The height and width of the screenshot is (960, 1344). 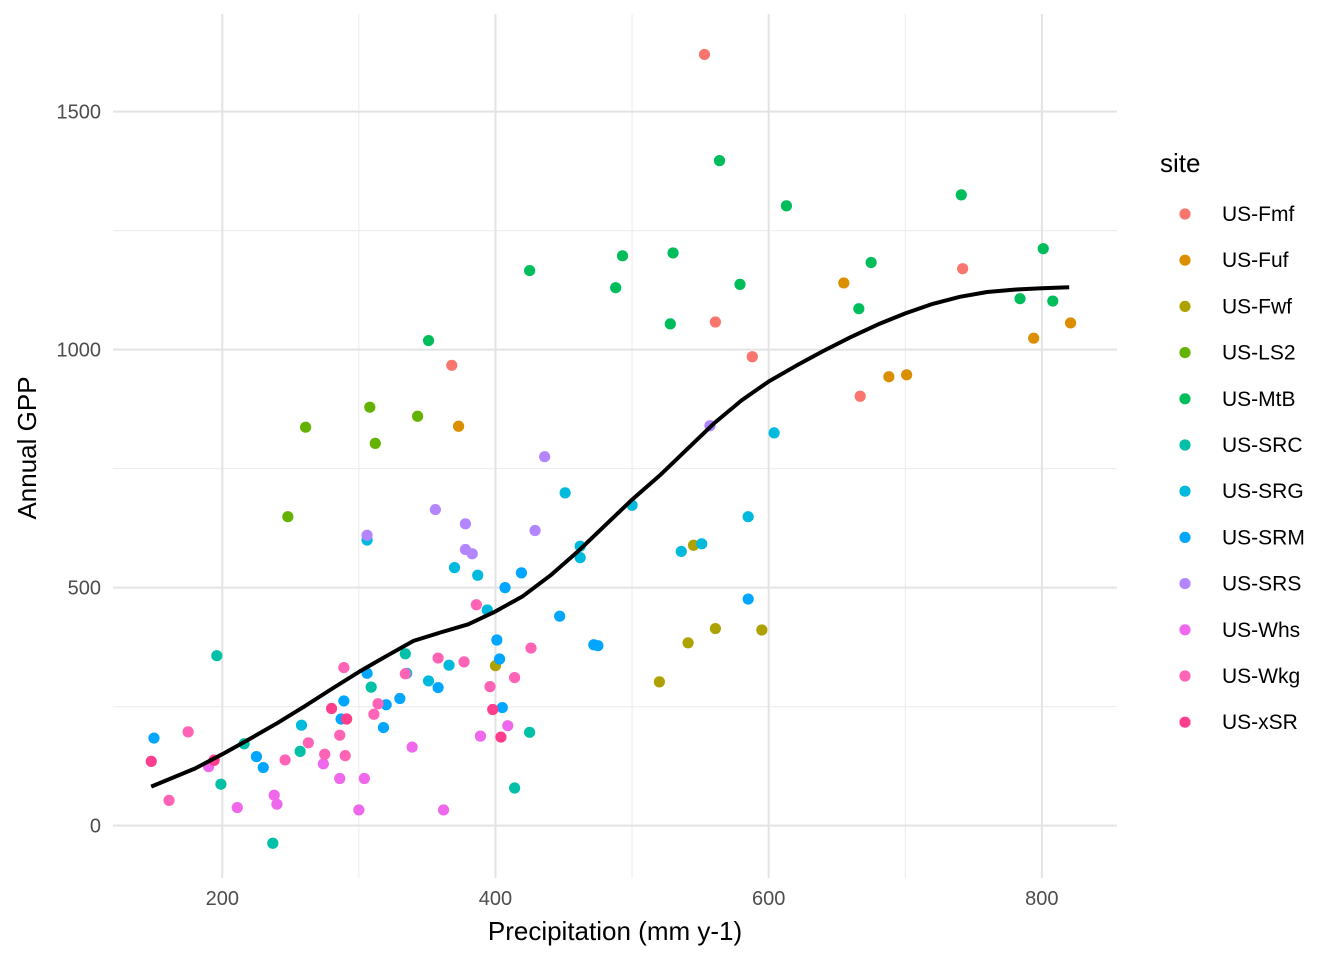 What do you see at coordinates (1257, 306) in the screenshot?
I see `legend-label: US-Fwf` at bounding box center [1257, 306].